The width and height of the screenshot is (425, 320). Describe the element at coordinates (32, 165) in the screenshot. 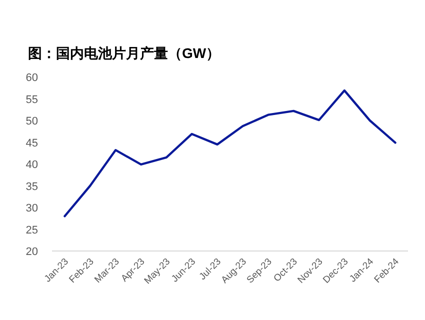

I see `y-tick-label: 40` at that location.